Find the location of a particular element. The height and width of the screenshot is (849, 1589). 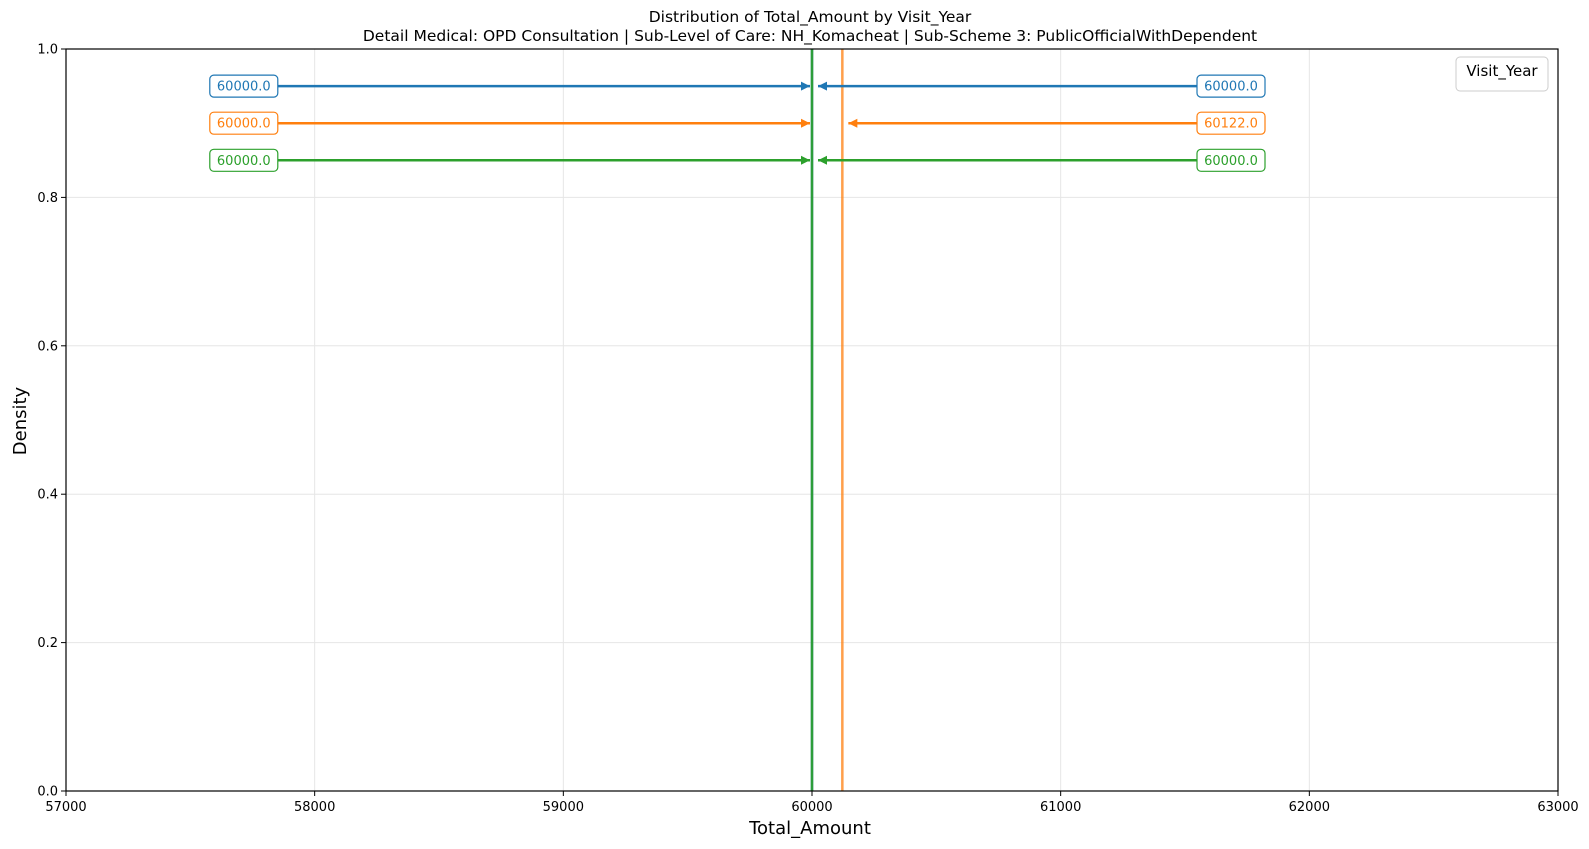

x-axis-title: Total_Amount is located at coordinates (809, 828).